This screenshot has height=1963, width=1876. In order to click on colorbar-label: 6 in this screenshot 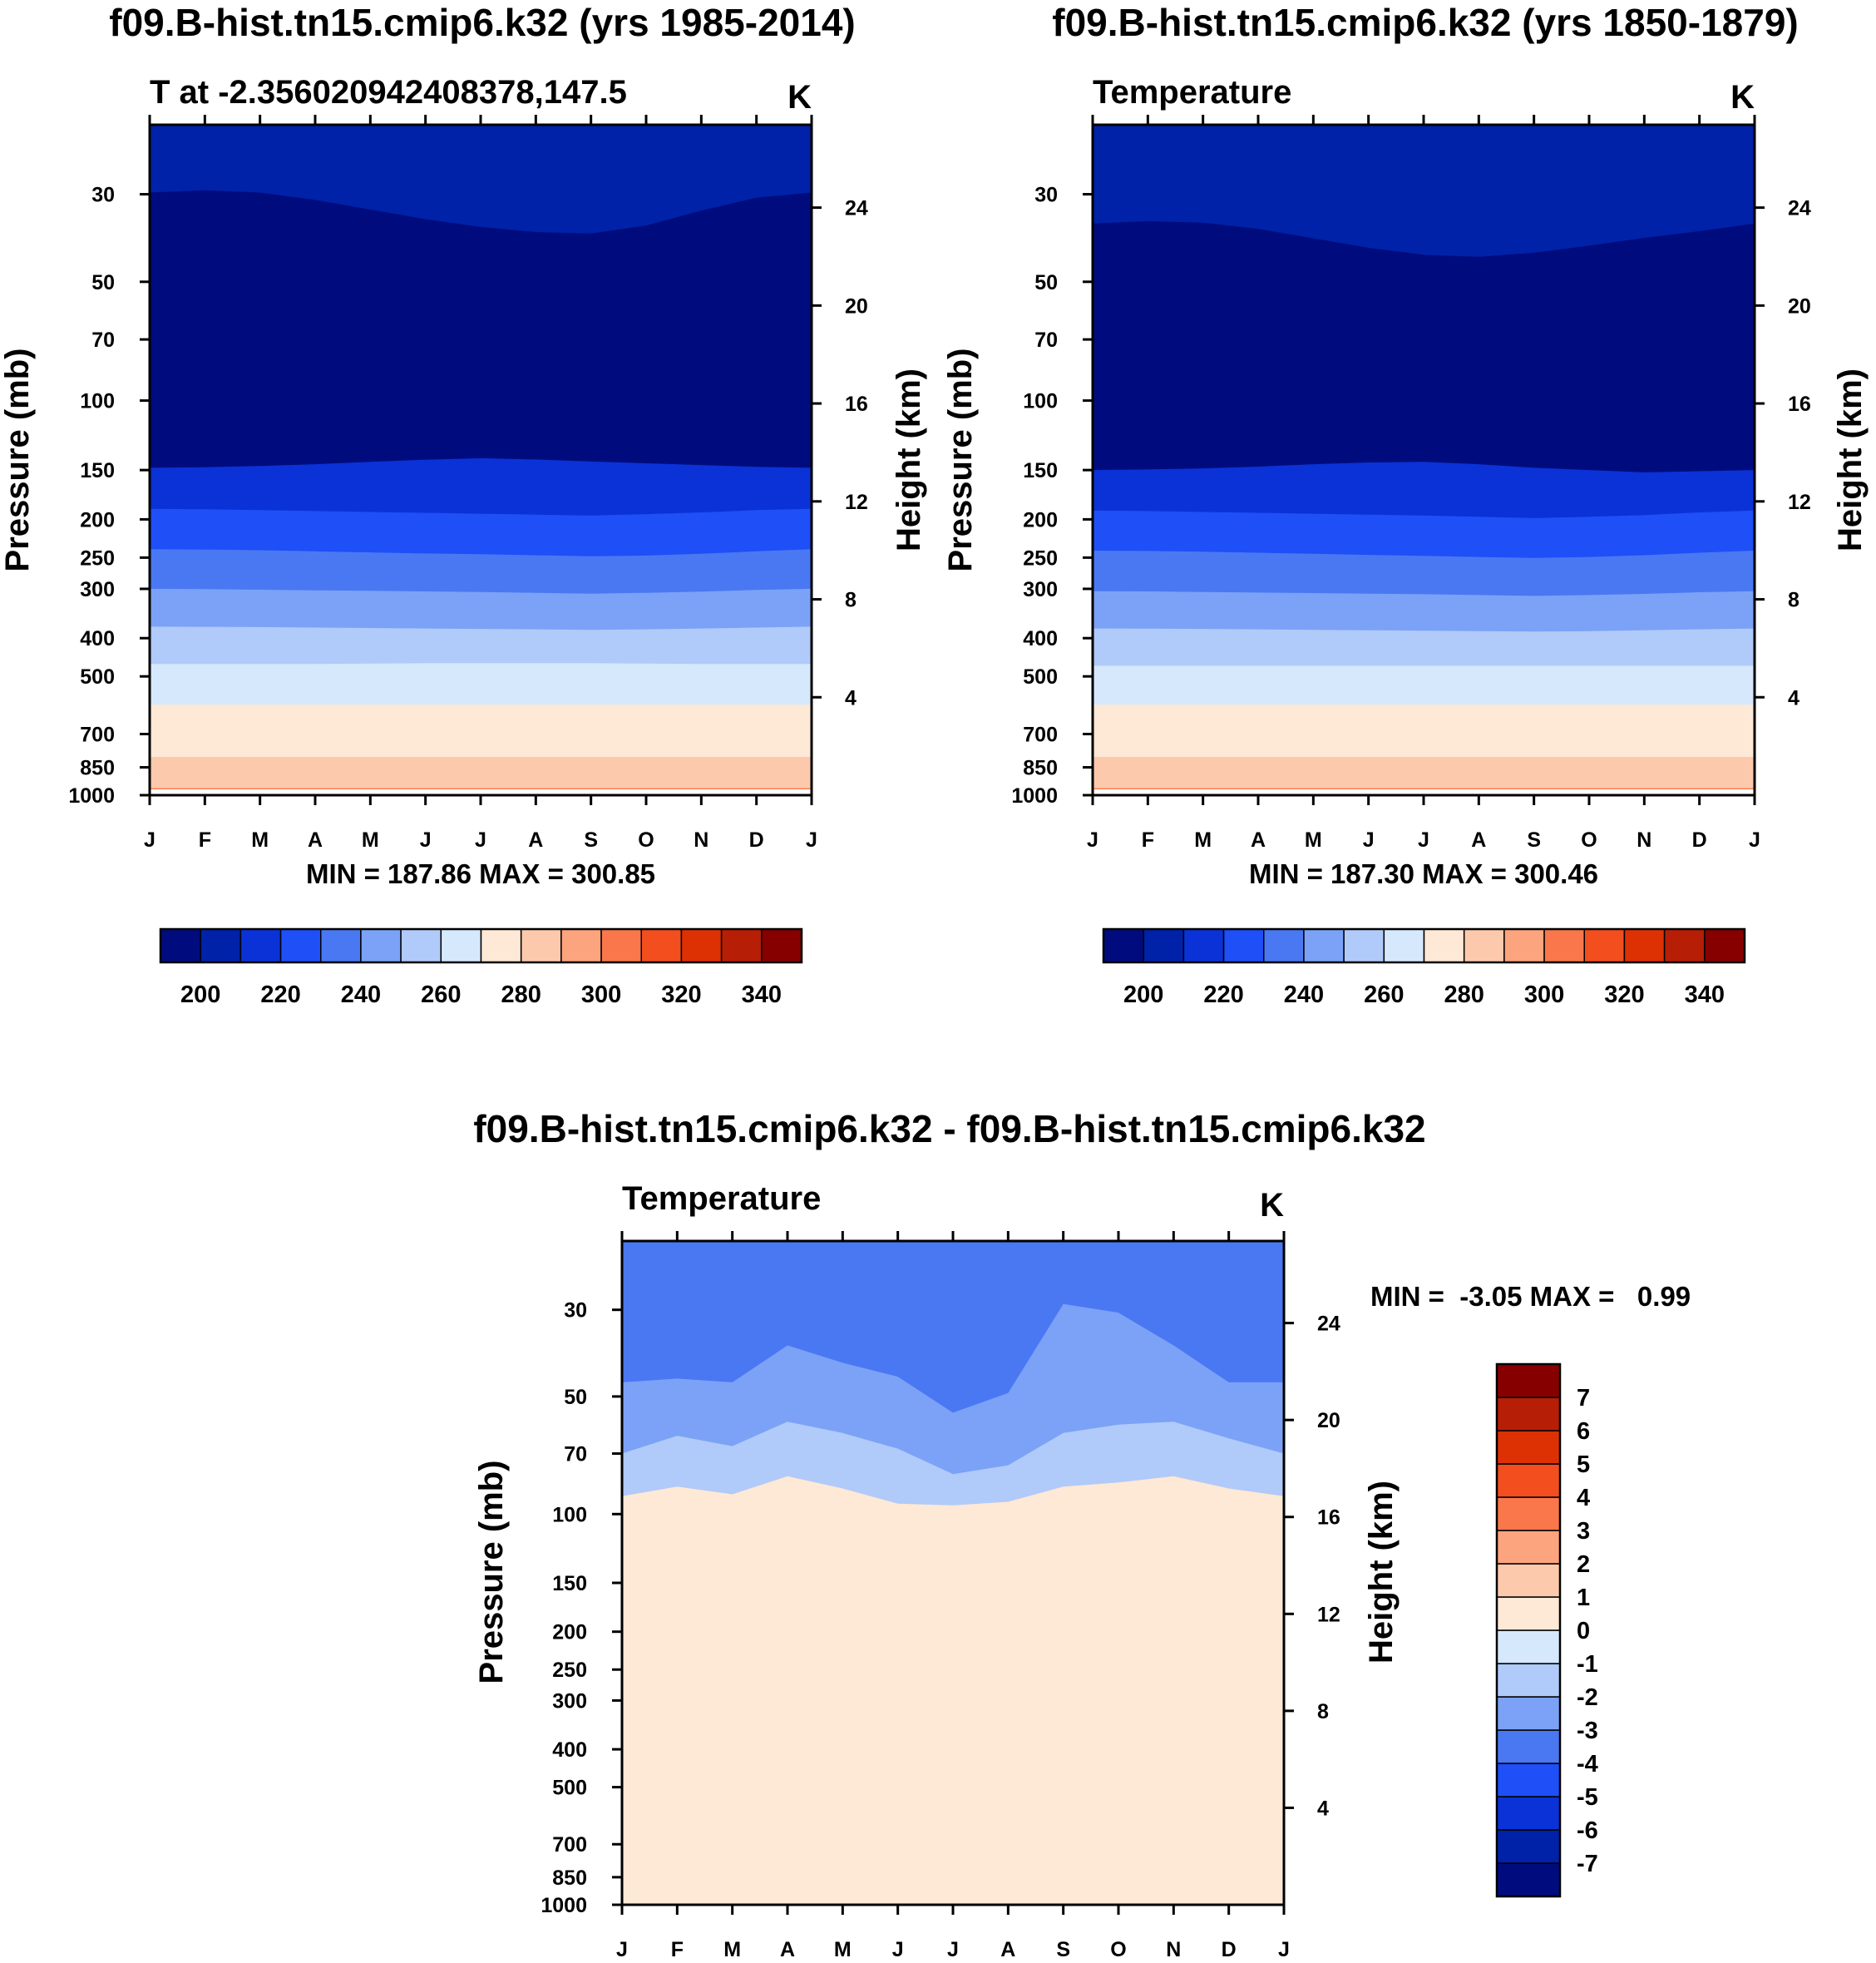, I will do `click(1583, 1431)`.